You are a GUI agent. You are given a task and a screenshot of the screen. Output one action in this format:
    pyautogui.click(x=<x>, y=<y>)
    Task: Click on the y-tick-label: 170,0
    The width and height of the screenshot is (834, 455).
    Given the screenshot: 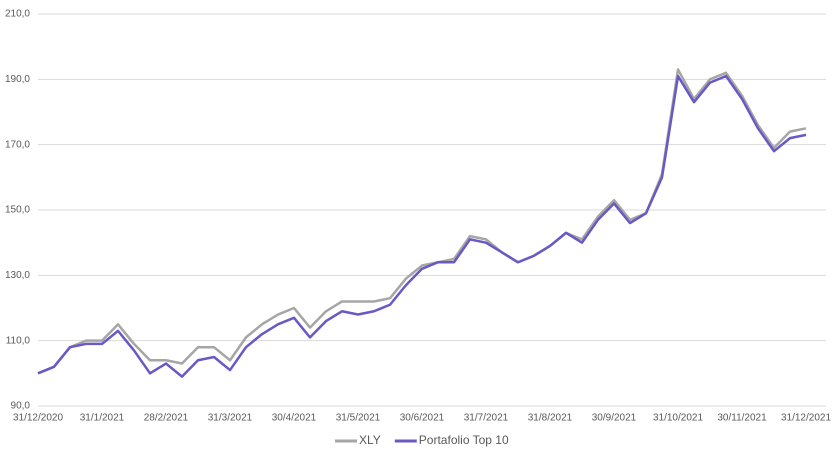 What is the action you would take?
    pyautogui.click(x=17, y=144)
    